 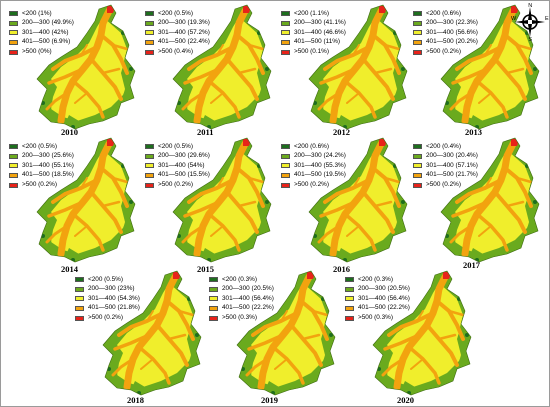 I want to click on legend-row: 301—400 (57.1%), so click(x=445, y=166).